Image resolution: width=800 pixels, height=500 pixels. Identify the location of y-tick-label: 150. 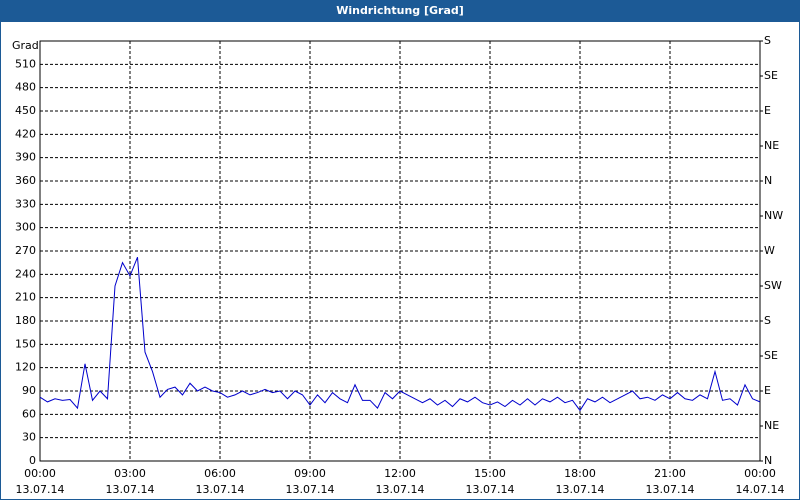
(25, 343).